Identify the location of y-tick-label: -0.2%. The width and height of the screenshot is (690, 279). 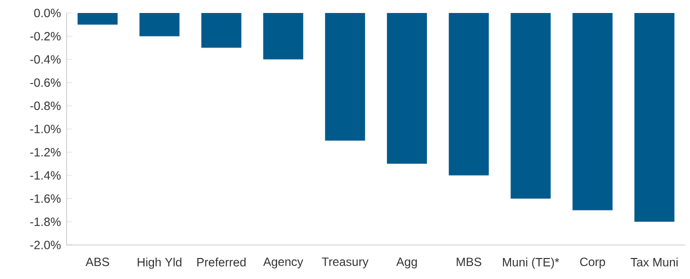
(45, 36).